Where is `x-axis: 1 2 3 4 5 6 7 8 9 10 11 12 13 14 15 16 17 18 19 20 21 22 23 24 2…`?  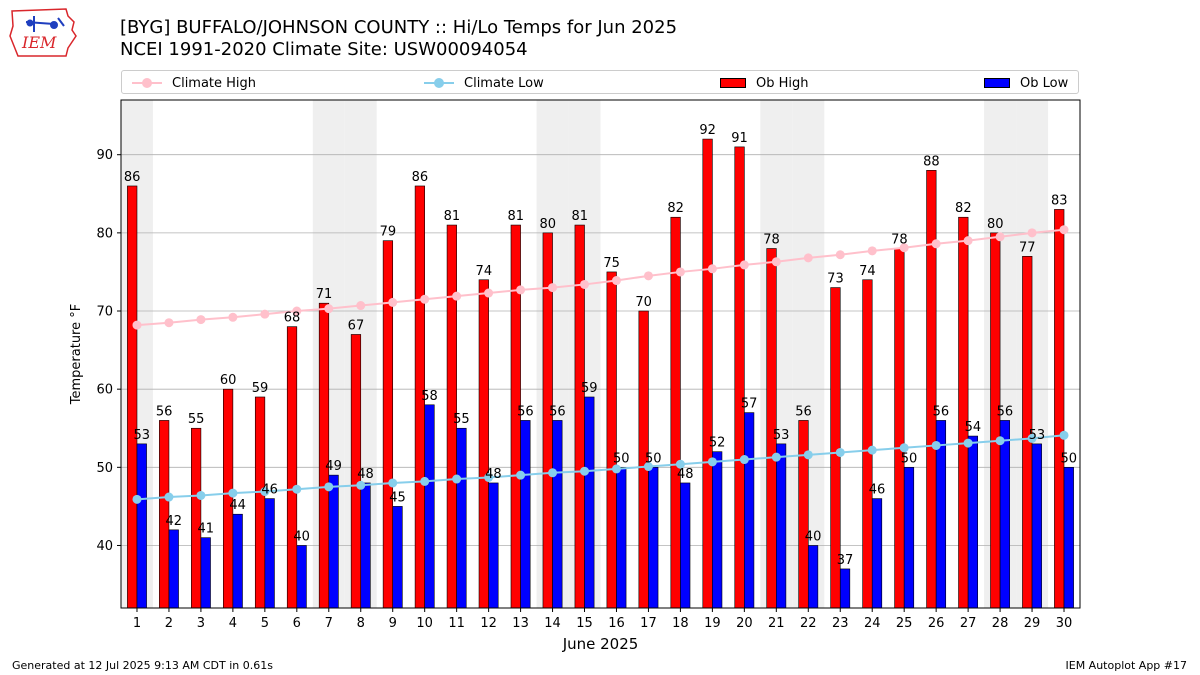 x-axis: 1 2 3 4 5 6 7 8 9 10 11 12 13 14 15 16 17 18 19 20 21 22 23 24 2… is located at coordinates (602, 619).